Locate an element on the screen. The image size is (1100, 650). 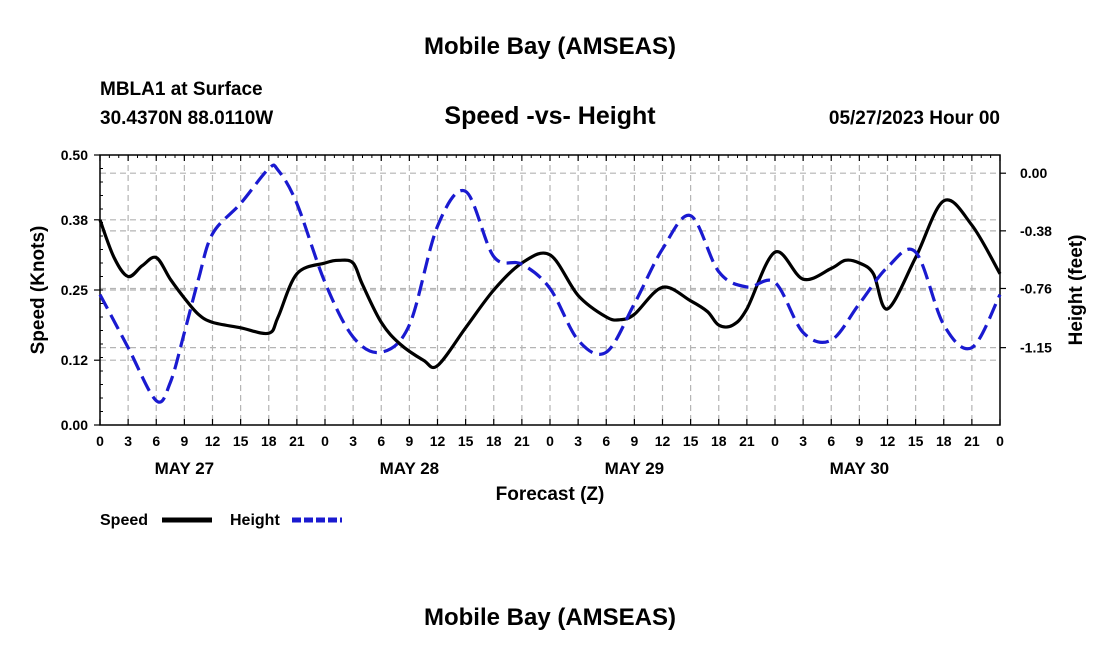
y2-tick-label: -0.76 is located at coordinates (1036, 288).